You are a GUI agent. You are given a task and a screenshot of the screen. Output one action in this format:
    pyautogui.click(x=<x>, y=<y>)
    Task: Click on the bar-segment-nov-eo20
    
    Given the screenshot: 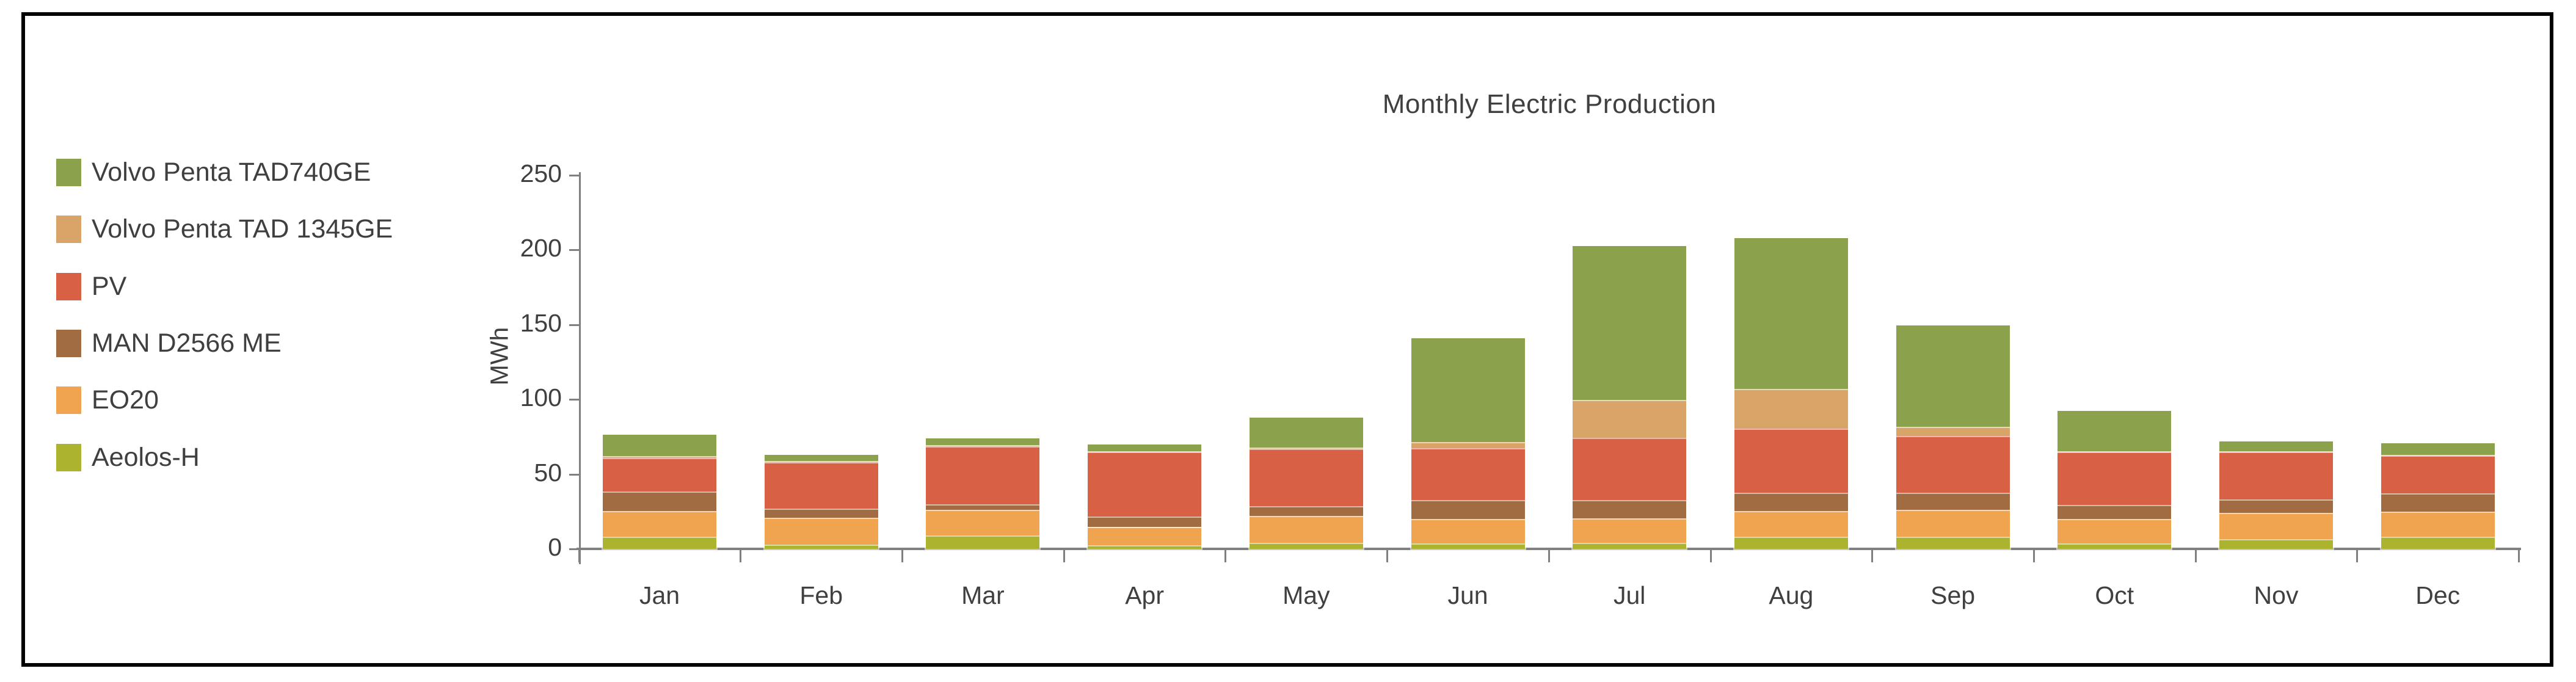 What is the action you would take?
    pyautogui.click(x=2276, y=526)
    